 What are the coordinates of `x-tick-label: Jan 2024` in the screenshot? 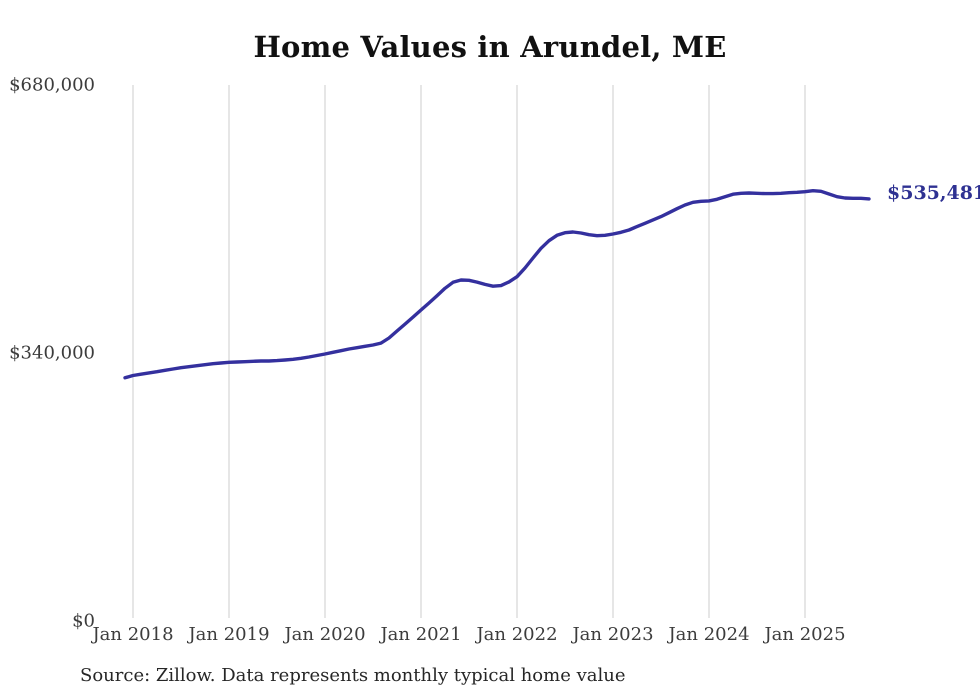 It's located at (709, 634).